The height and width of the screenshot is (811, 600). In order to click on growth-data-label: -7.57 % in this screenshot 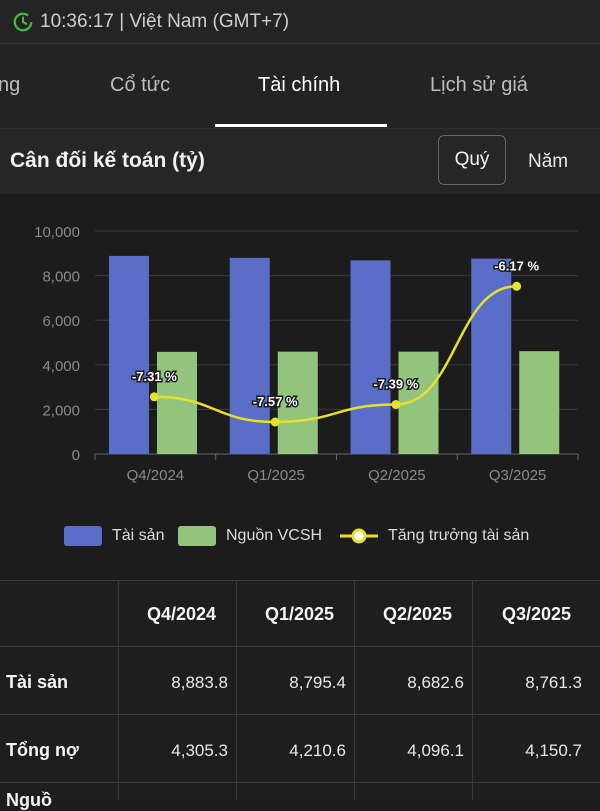, I will do `click(275, 401)`.